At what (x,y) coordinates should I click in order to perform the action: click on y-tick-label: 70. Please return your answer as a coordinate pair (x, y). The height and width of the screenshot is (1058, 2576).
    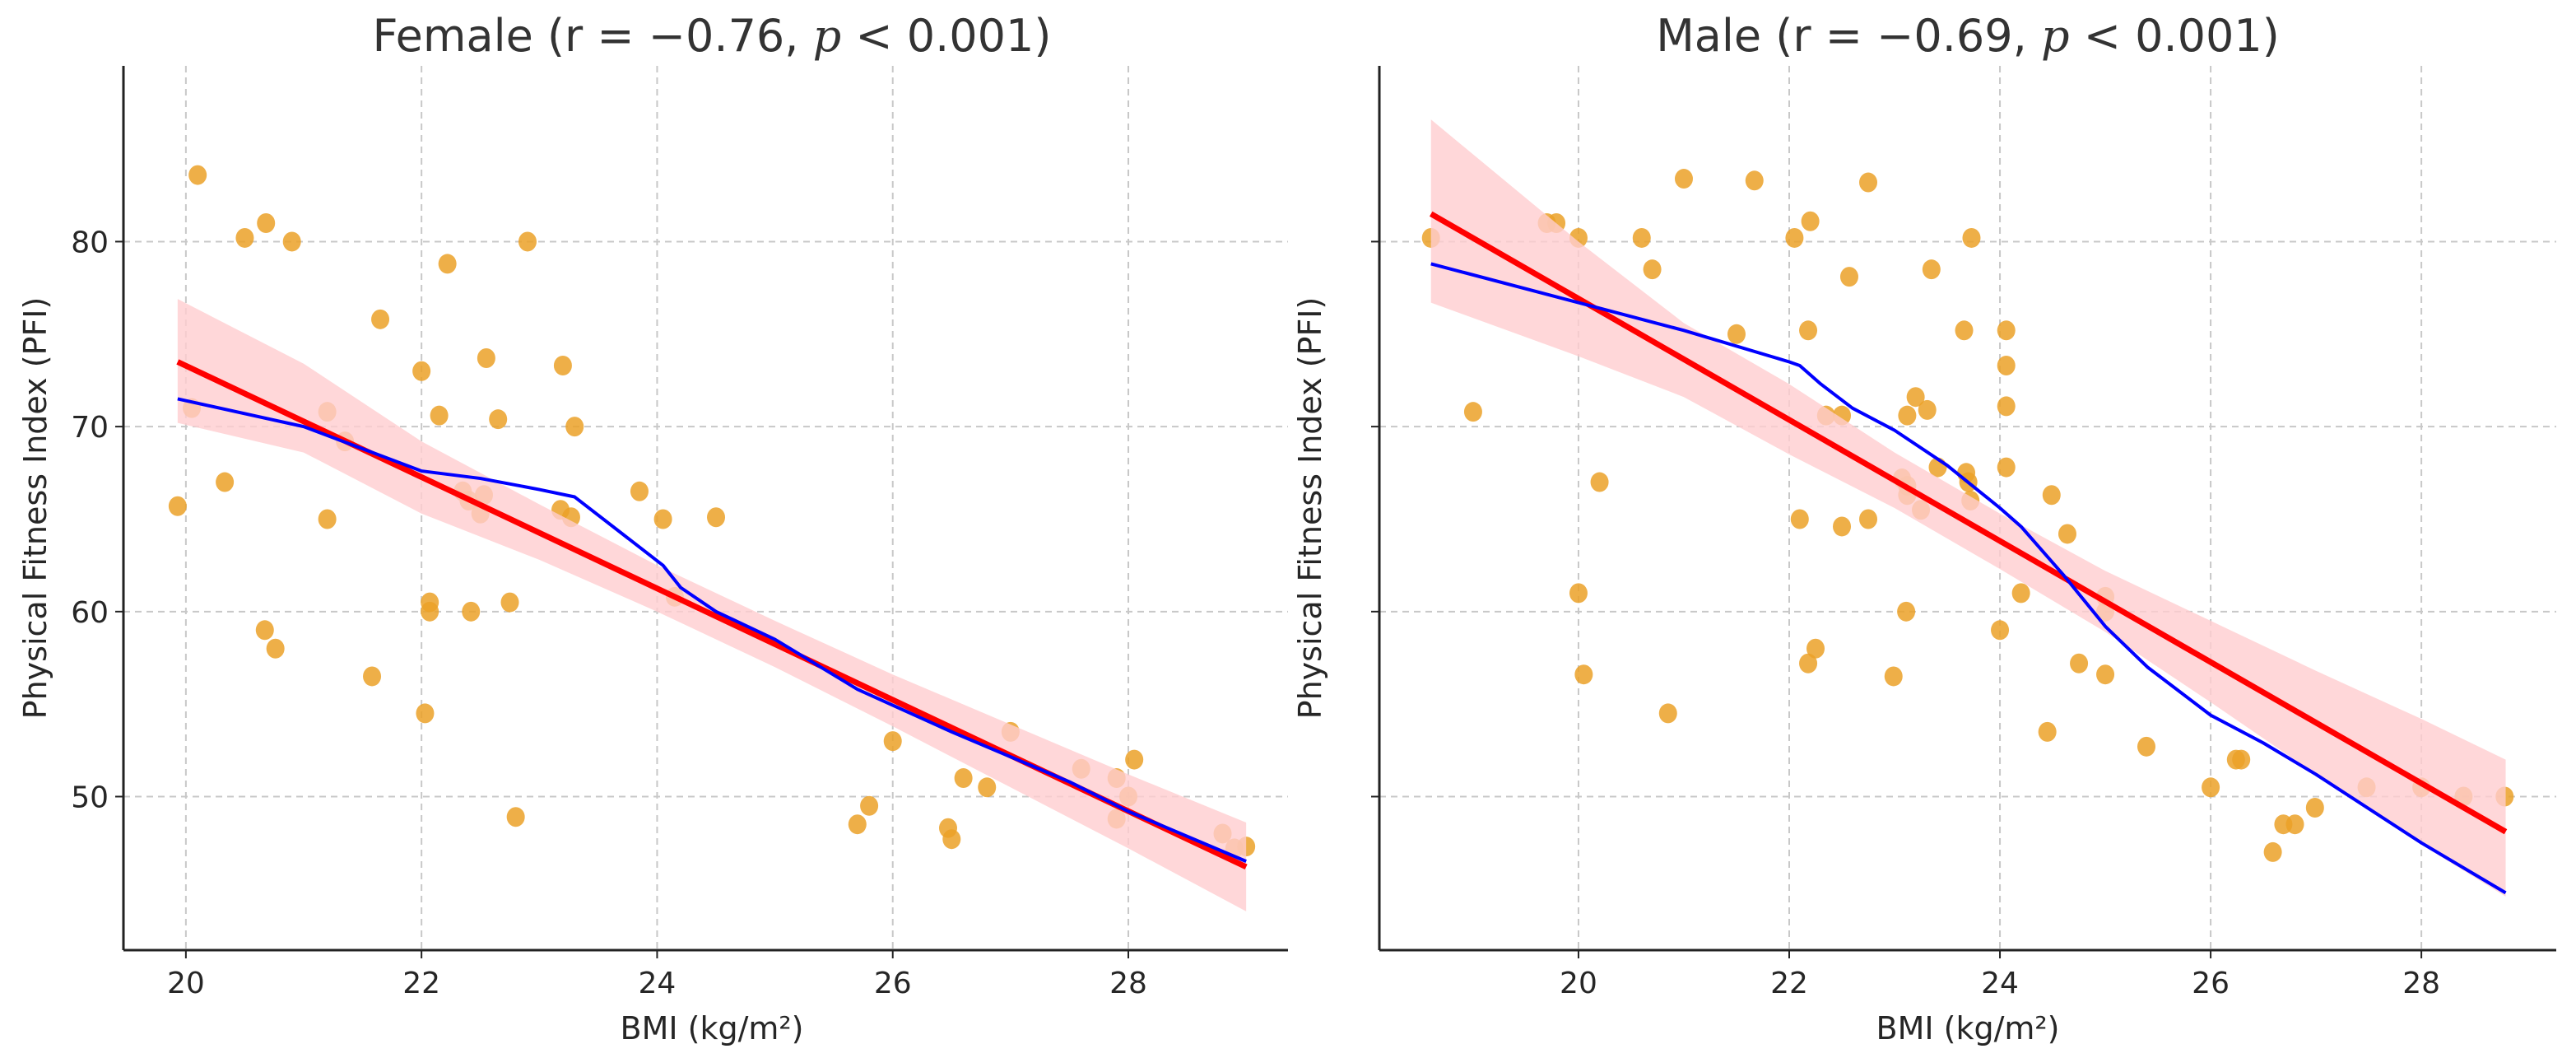
    Looking at the image, I should click on (90, 428).